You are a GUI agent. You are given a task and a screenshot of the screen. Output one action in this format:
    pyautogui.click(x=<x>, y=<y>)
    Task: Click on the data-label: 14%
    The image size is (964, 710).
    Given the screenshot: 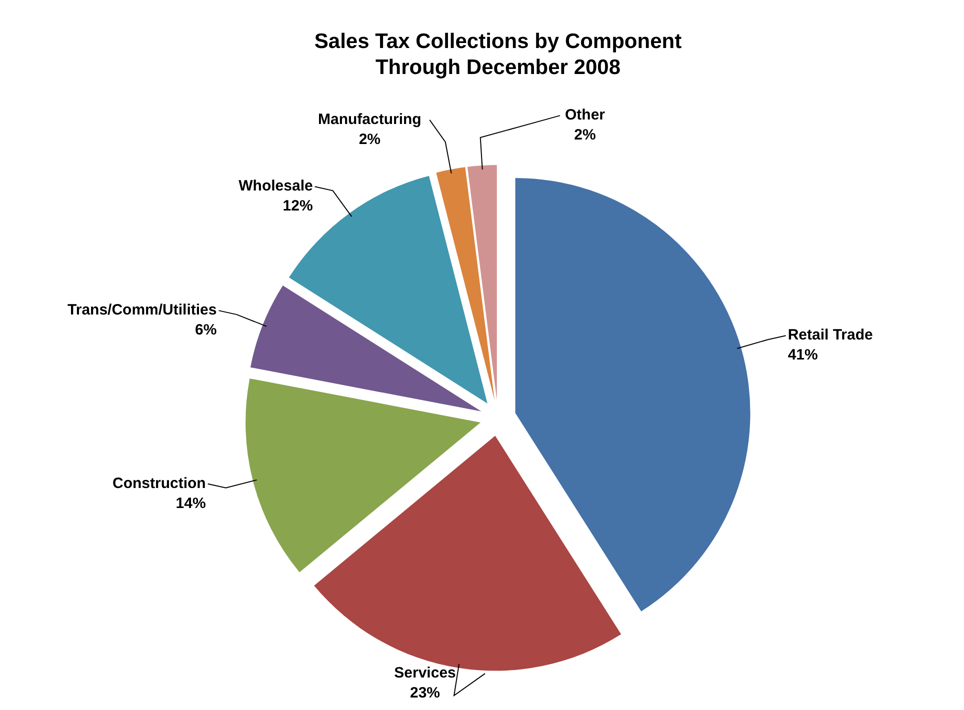 What is the action you would take?
    pyautogui.click(x=191, y=503)
    